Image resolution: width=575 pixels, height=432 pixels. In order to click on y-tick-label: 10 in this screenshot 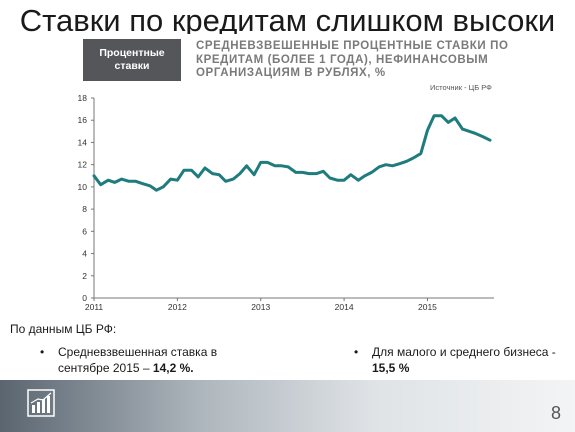, I will do `click(83, 187)`.